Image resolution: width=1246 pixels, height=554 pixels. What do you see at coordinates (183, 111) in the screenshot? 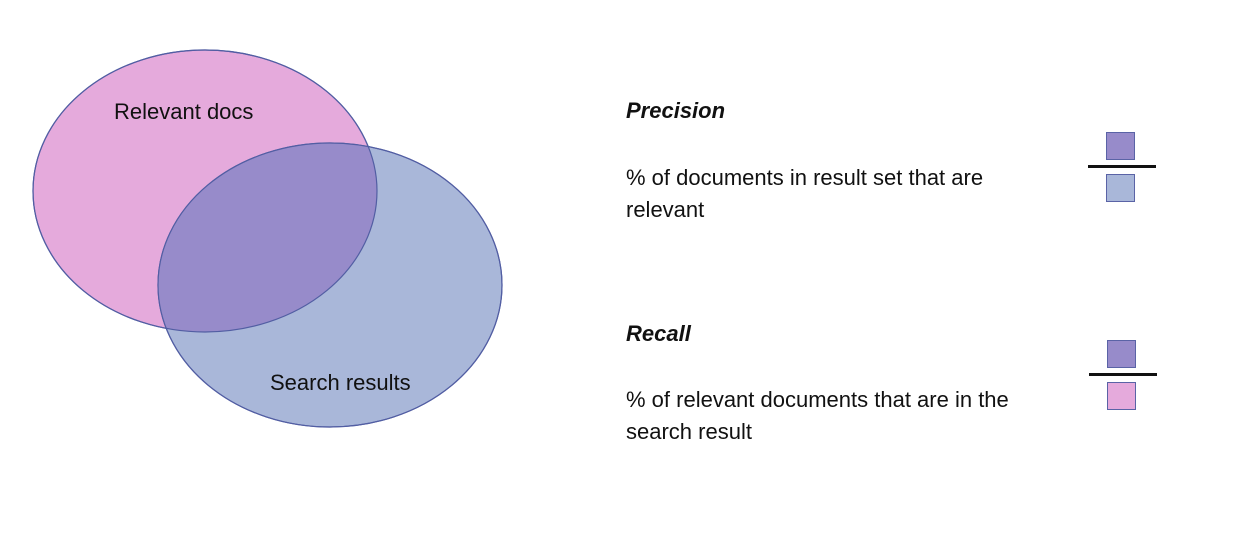
I see `relevant-docs-label: Relevant docs` at bounding box center [183, 111].